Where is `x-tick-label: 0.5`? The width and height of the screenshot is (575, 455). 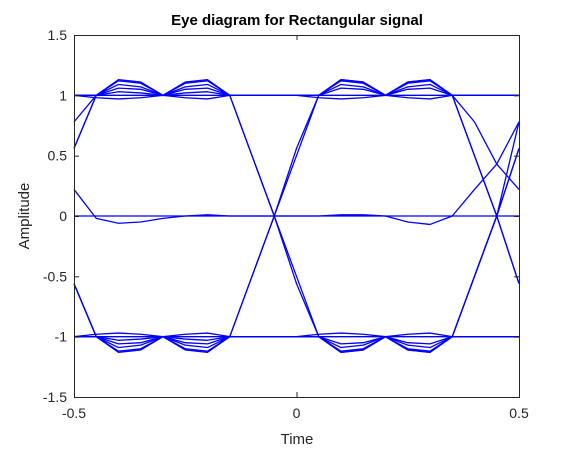 x-tick-label: 0.5 is located at coordinates (519, 413).